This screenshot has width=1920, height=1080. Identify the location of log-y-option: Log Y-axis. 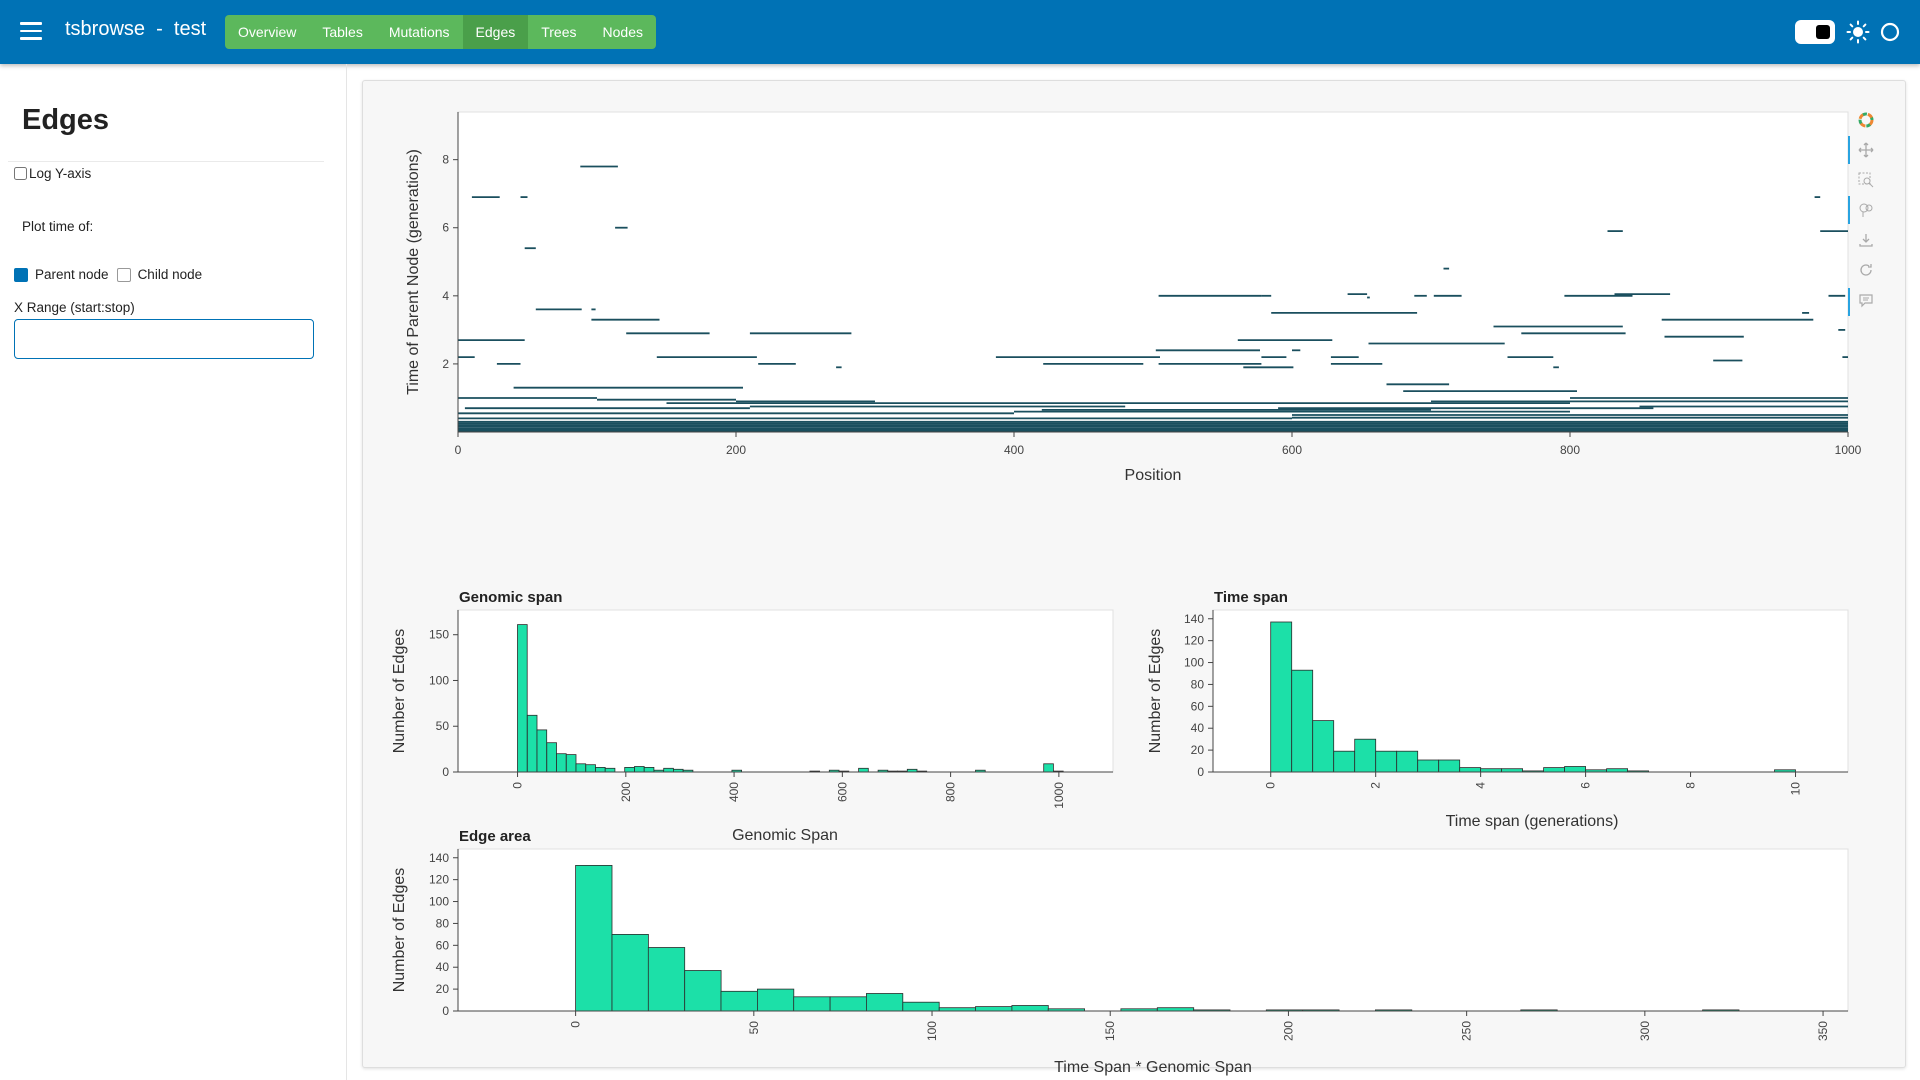
(52, 173).